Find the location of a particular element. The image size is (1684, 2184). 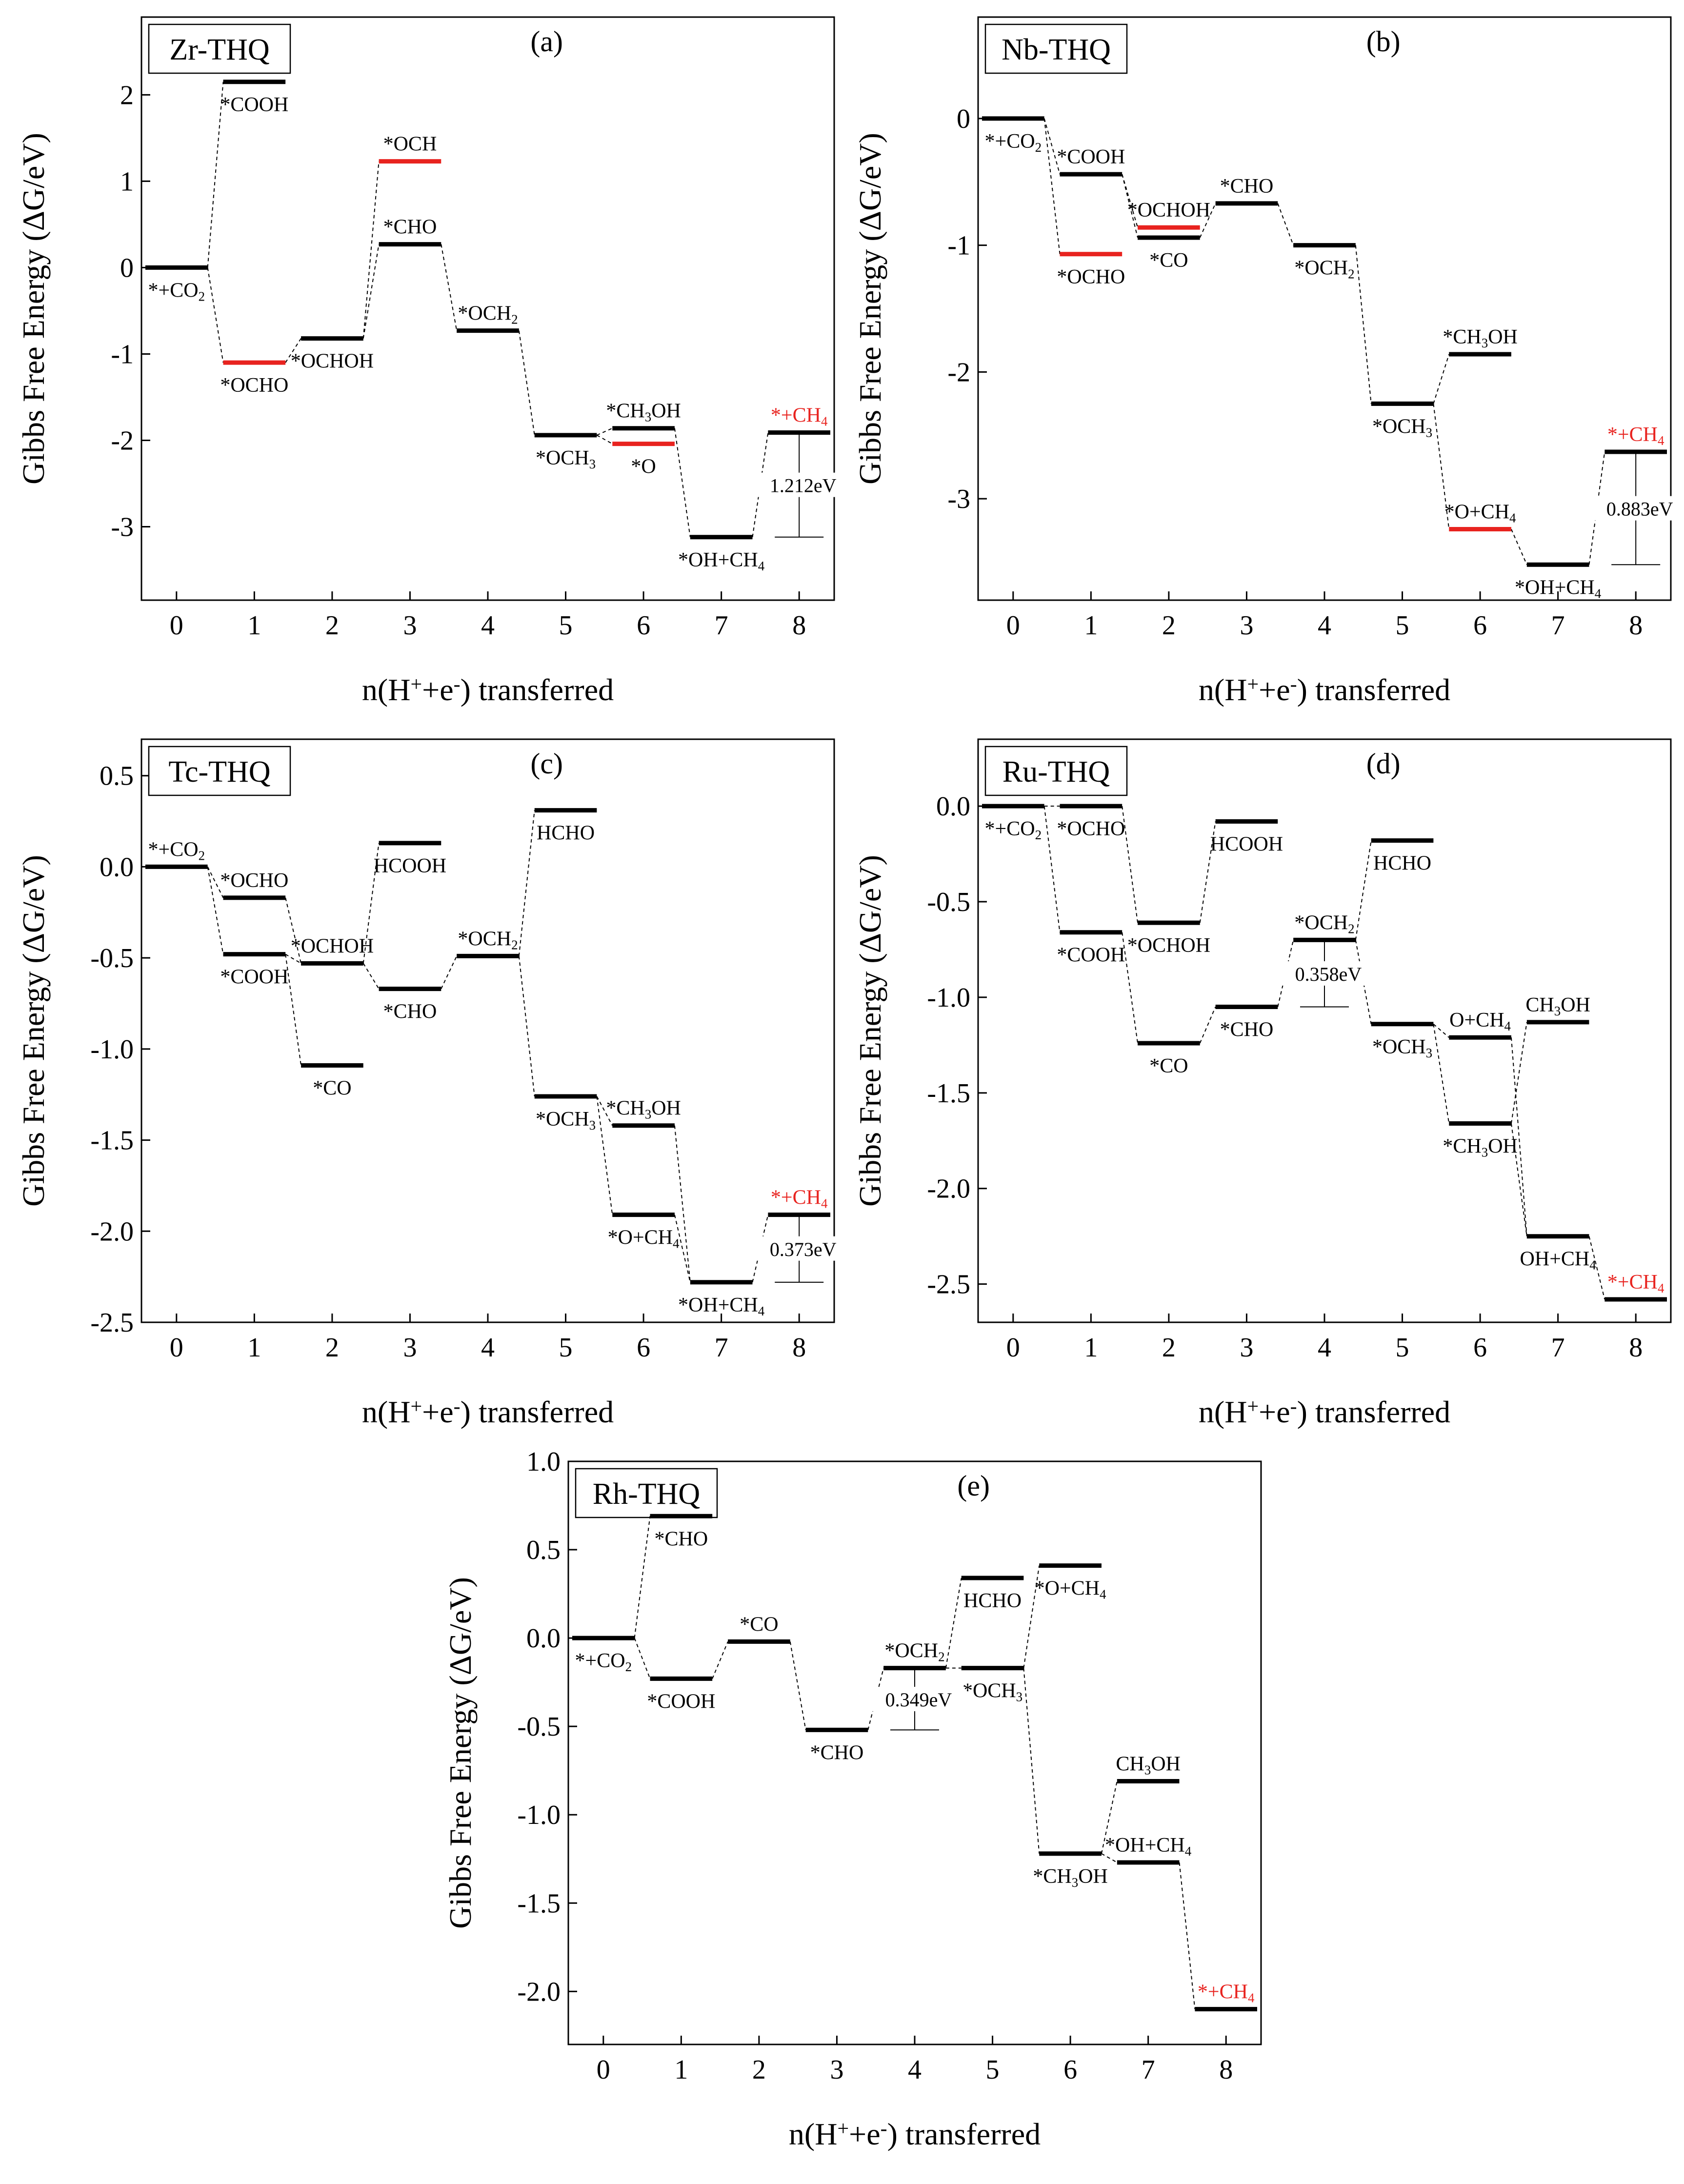

level-label: *OCH2 is located at coordinates (488, 315).